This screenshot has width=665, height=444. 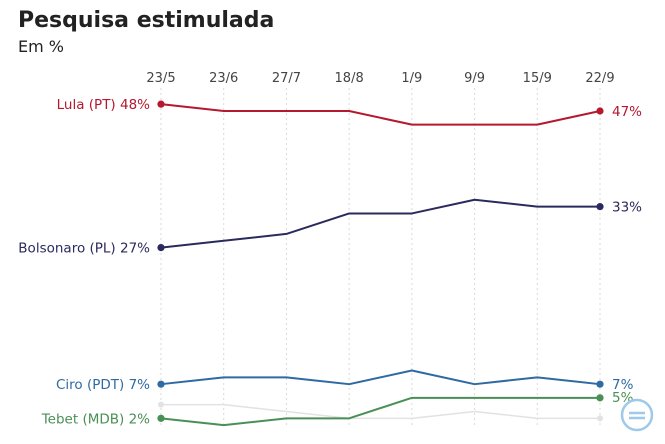 What do you see at coordinates (84, 249) in the screenshot?
I see `series-start-label: Bolsonaro (PL) 27%` at bounding box center [84, 249].